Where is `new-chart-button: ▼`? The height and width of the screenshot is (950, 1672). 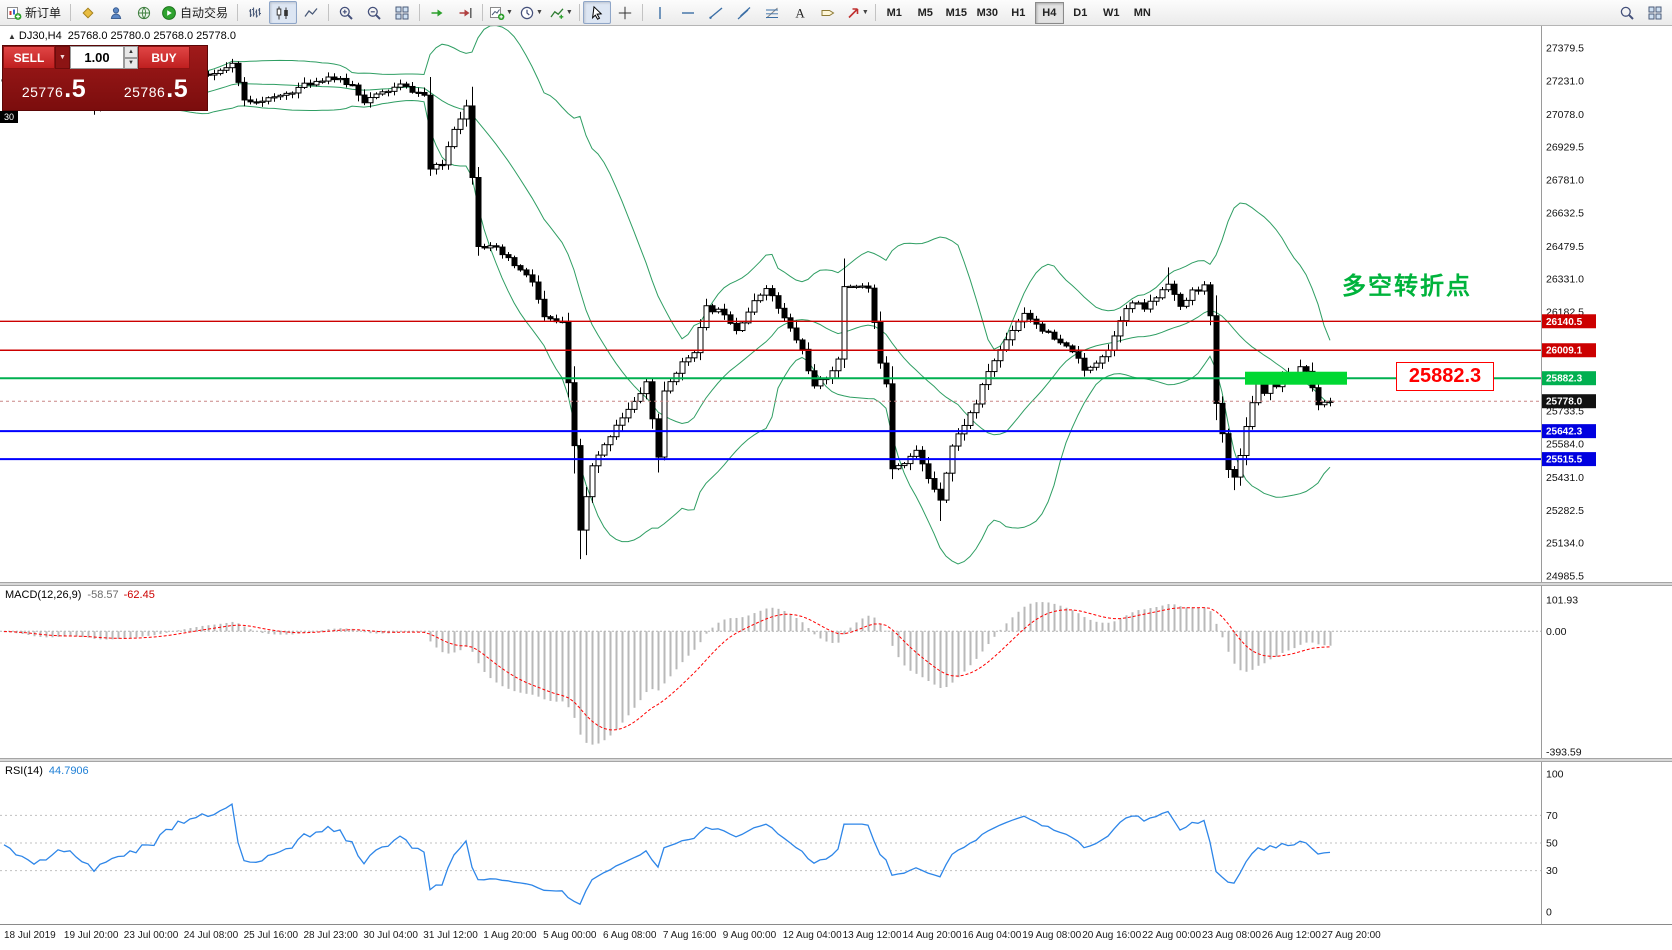 new-chart-button: ▼ is located at coordinates (501, 12).